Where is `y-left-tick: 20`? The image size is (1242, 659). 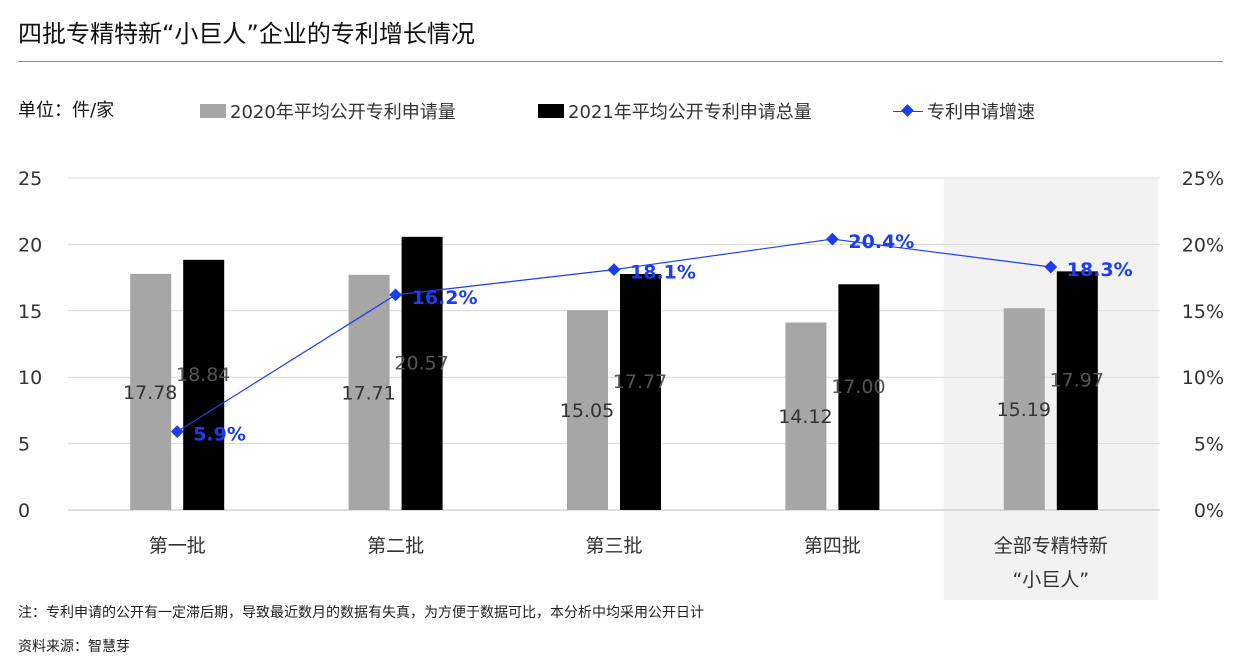
y-left-tick: 20 is located at coordinates (30, 245).